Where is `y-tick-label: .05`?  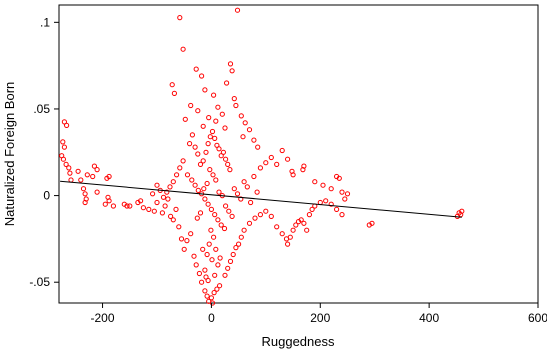
y-tick-label: .05 is located at coordinates (41, 109).